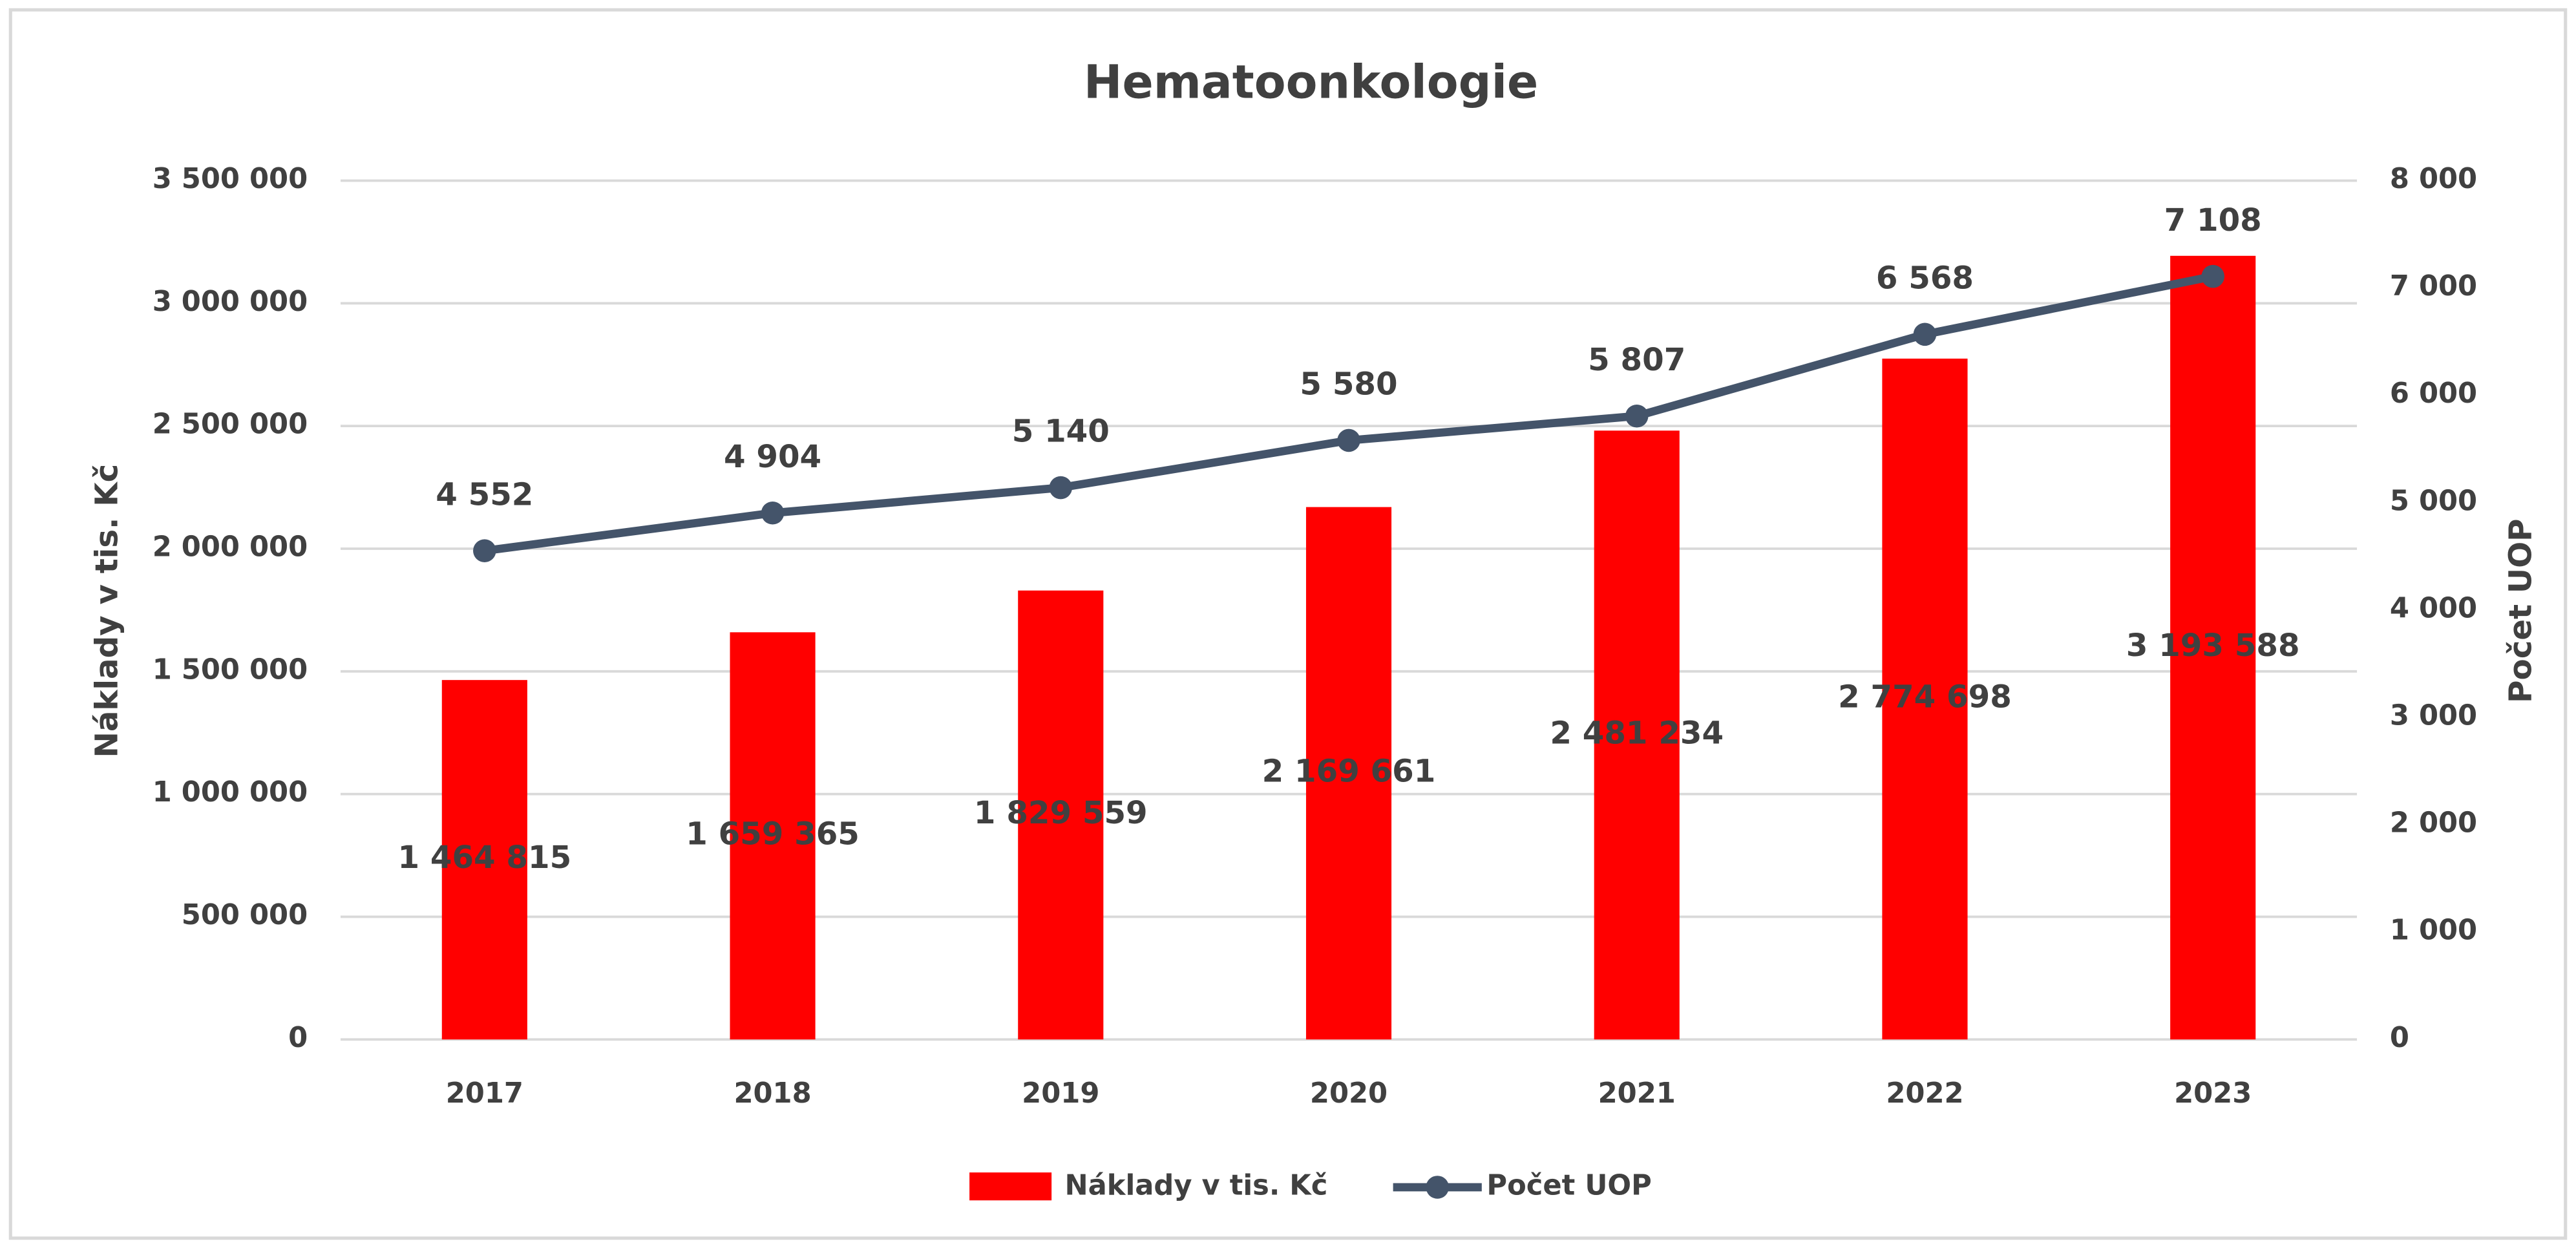 The height and width of the screenshot is (1248, 2576). Describe the element at coordinates (1349, 771) in the screenshot. I see `bar-value-label: 2 169 661` at that location.